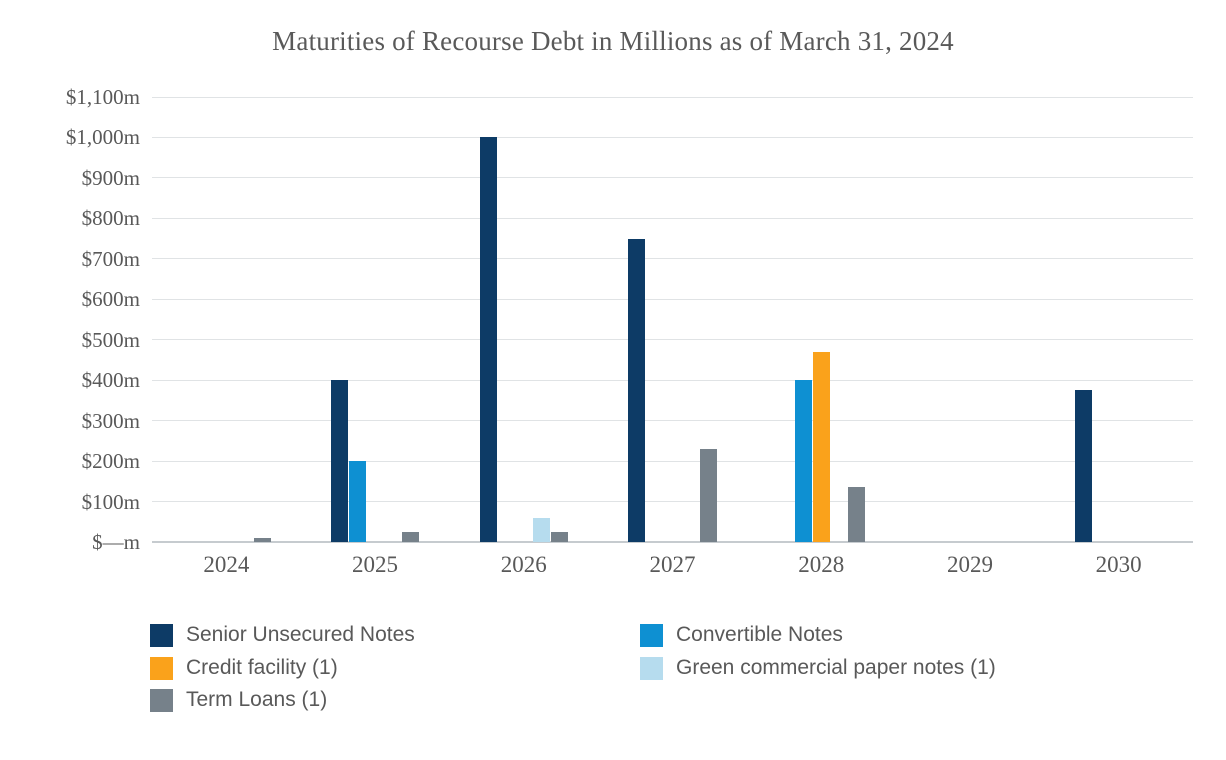  I want to click on y-tick-label: $1,000m, so click(102, 137).